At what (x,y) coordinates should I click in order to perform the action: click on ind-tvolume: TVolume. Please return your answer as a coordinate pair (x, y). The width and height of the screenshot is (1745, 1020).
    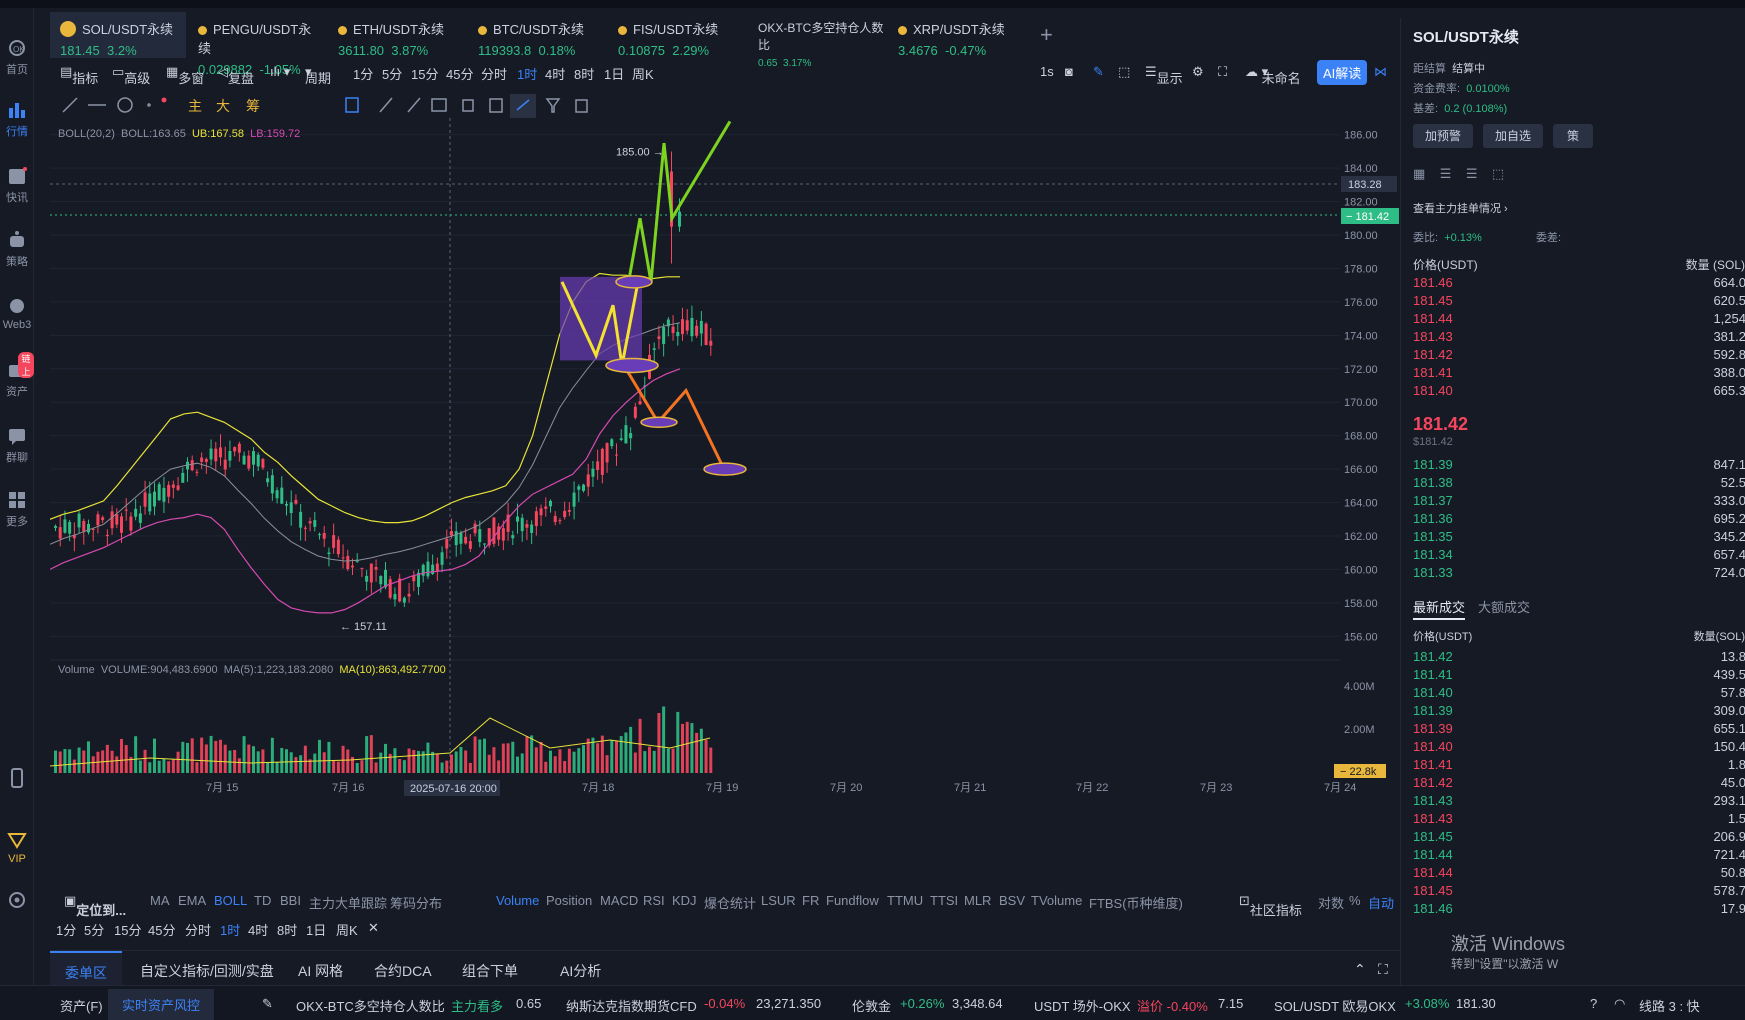
    Looking at the image, I should click on (1057, 900).